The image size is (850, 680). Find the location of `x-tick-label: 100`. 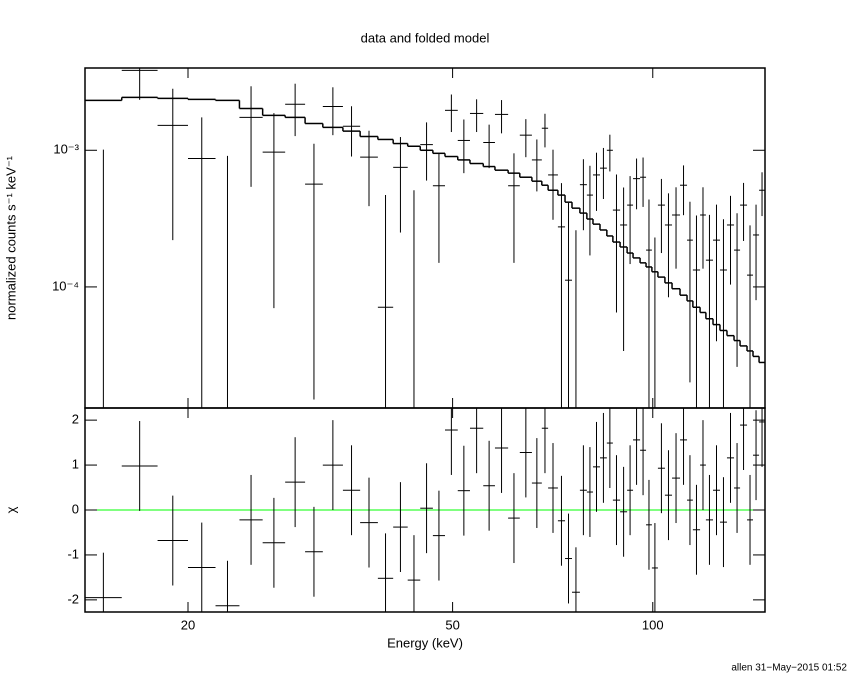

x-tick-label: 100 is located at coordinates (653, 624).